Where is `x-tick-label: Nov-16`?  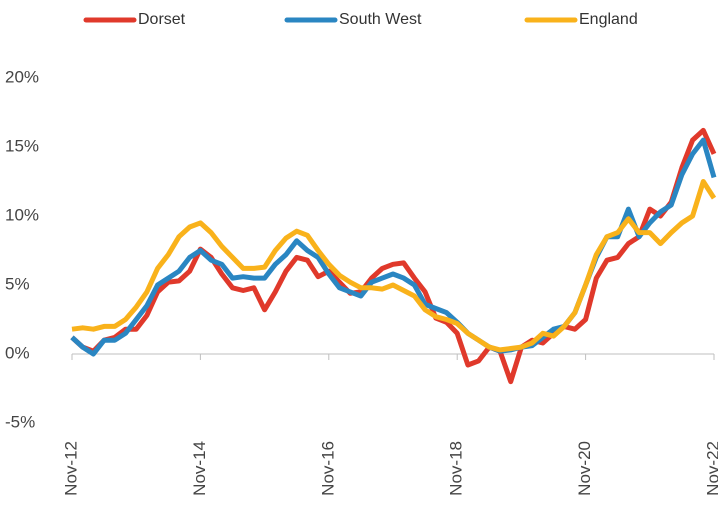
x-tick-label: Nov-16 is located at coordinates (327, 468).